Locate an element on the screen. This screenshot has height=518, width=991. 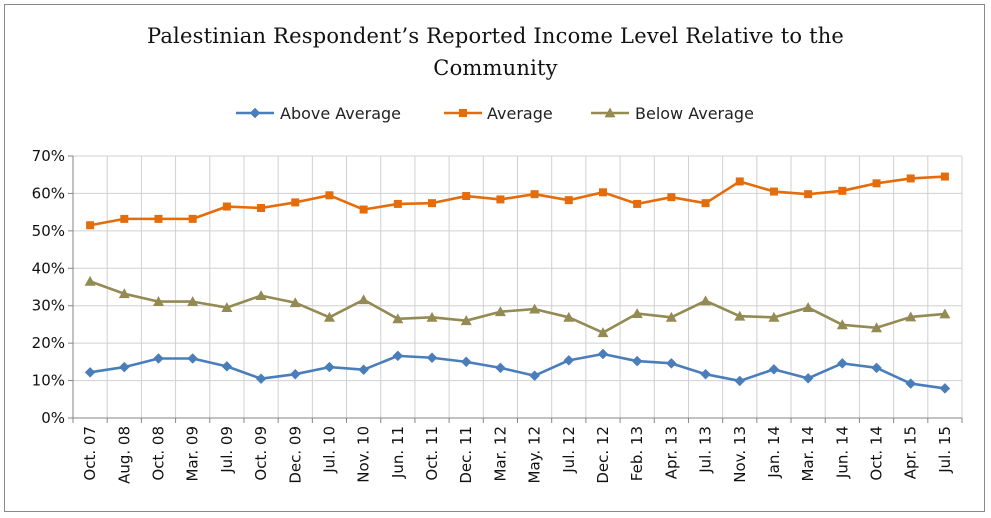
y-tick-label: 20% is located at coordinates (48, 343).